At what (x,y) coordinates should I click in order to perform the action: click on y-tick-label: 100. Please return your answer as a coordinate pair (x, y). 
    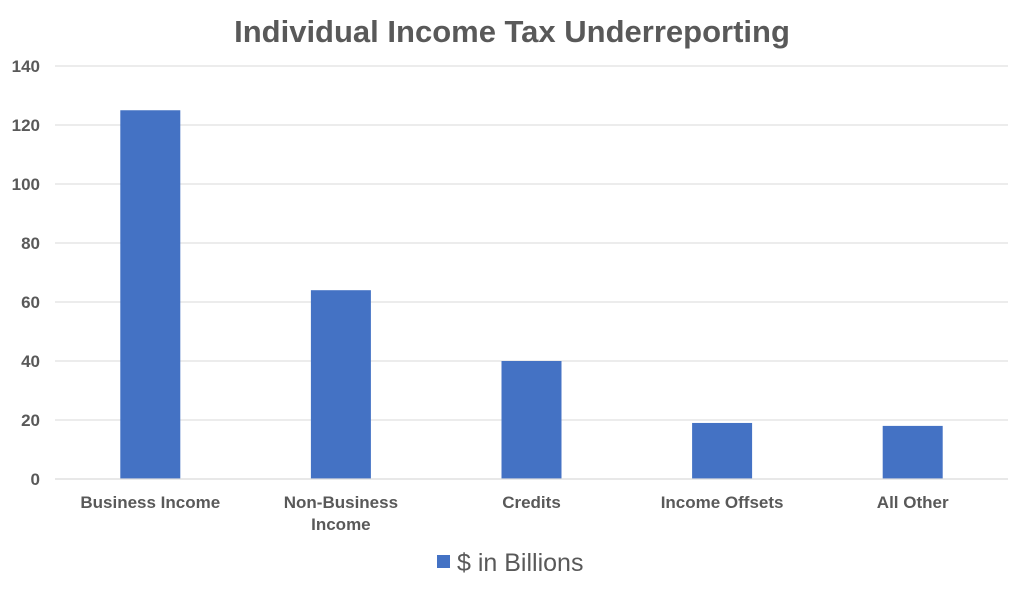
    Looking at the image, I should click on (26, 184).